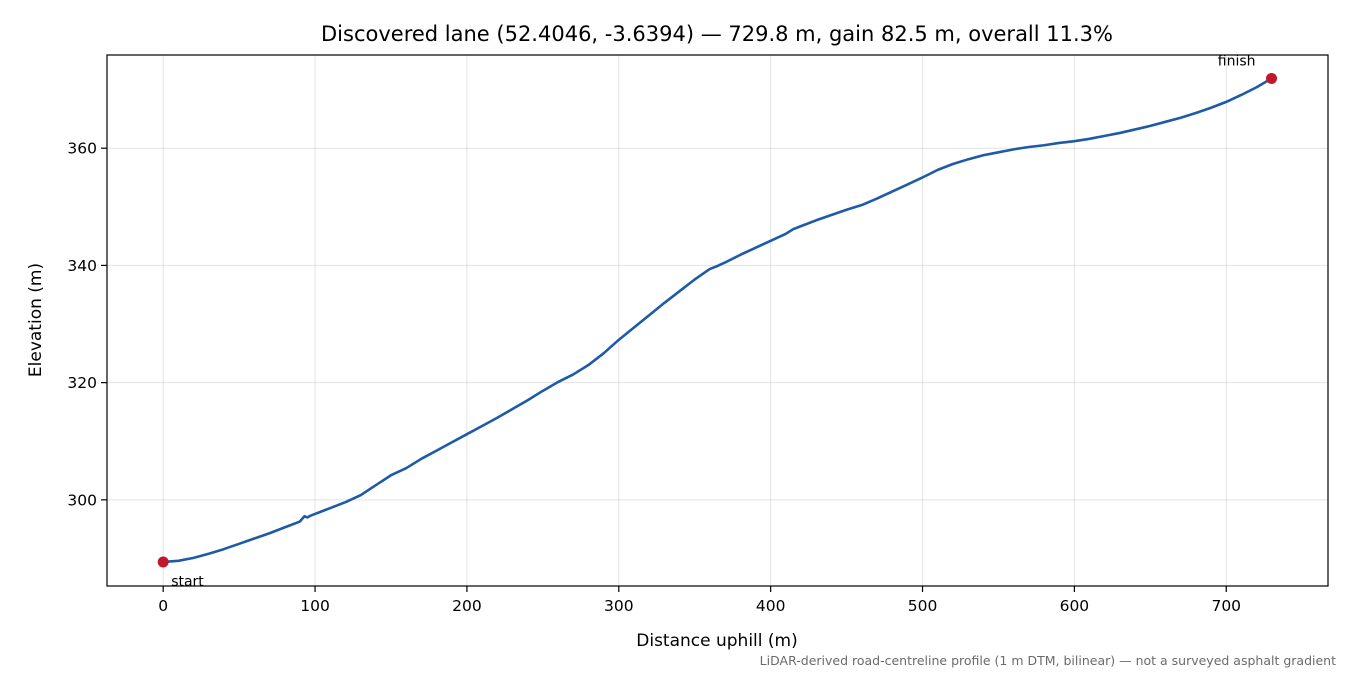  Describe the element at coordinates (619, 606) in the screenshot. I see `x-tick-label: 300` at that location.